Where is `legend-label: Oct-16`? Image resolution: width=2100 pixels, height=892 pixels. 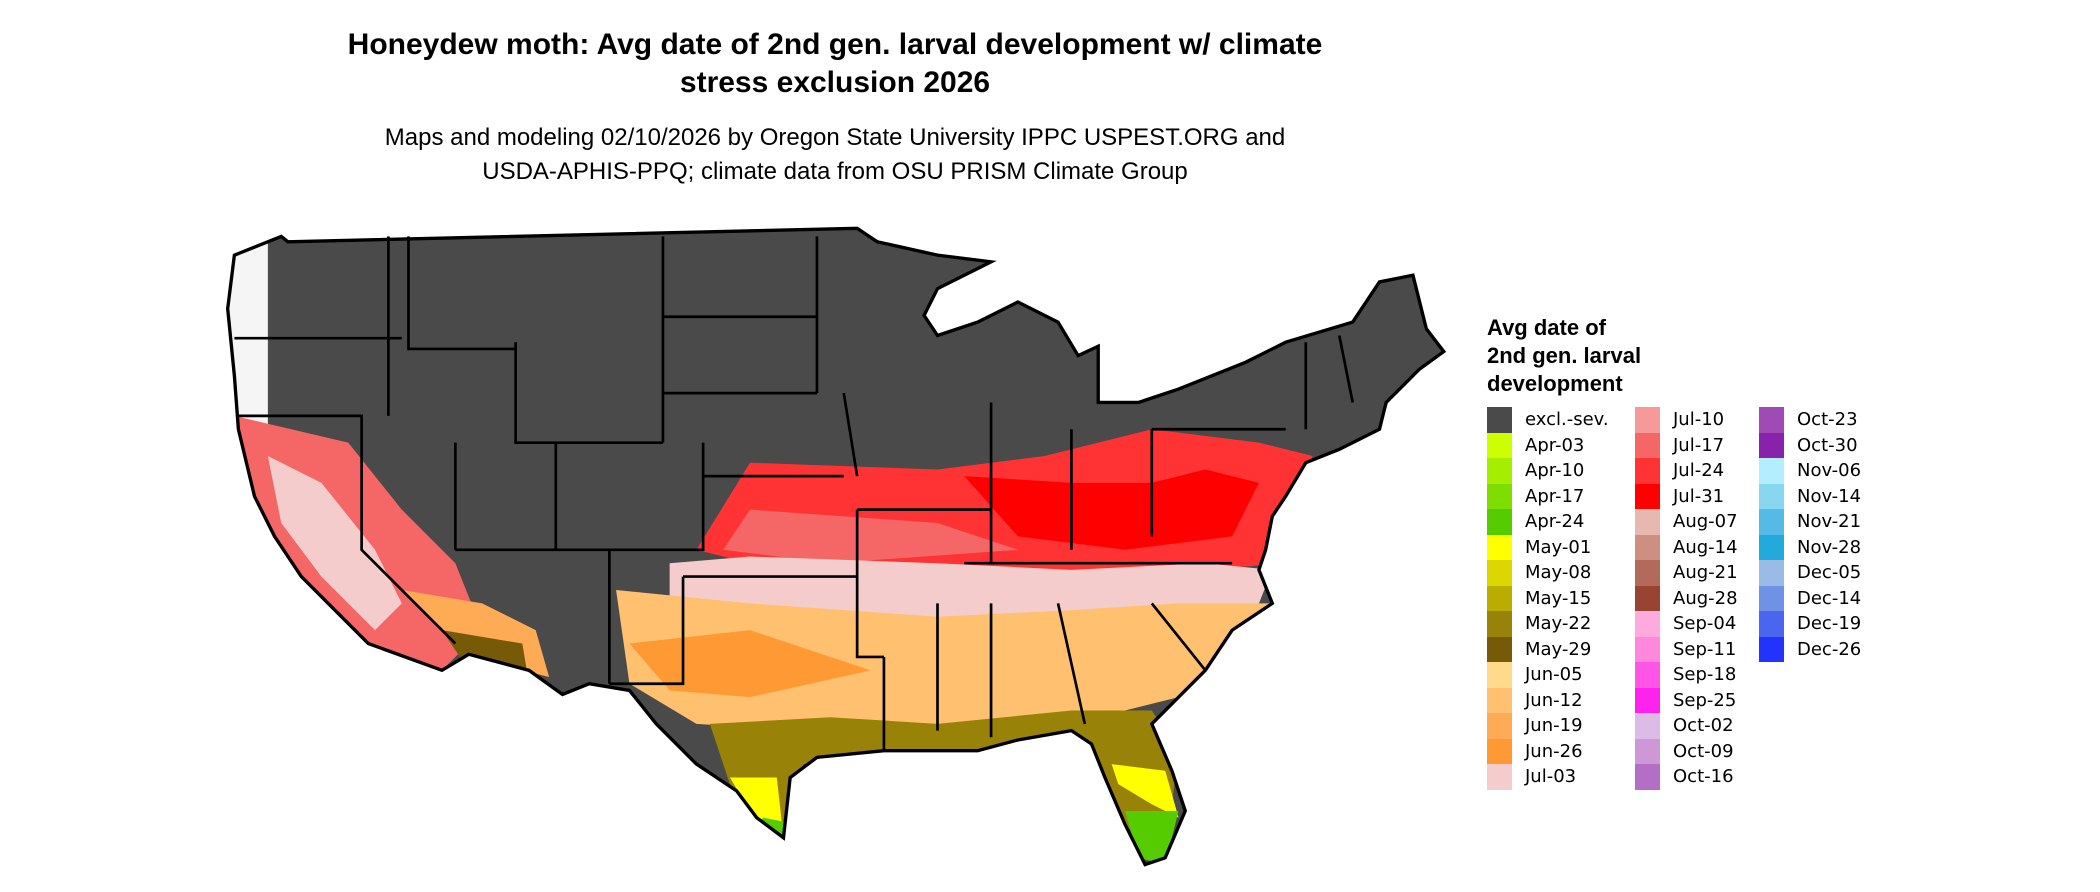 legend-label: Oct-16 is located at coordinates (1703, 777).